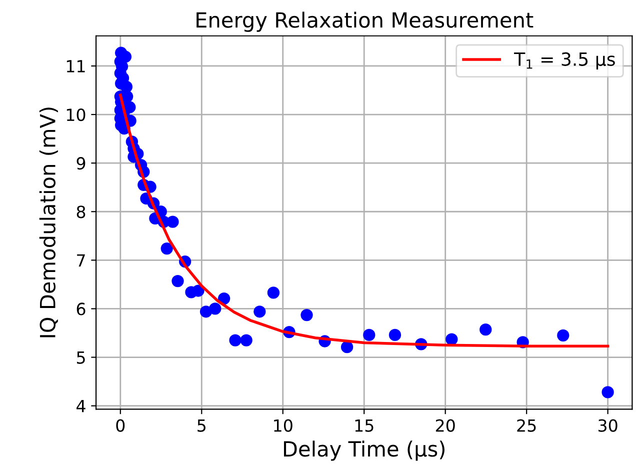 The image size is (636, 472). What do you see at coordinates (283, 425) in the screenshot?
I see `x-tick-label: 10` at bounding box center [283, 425].